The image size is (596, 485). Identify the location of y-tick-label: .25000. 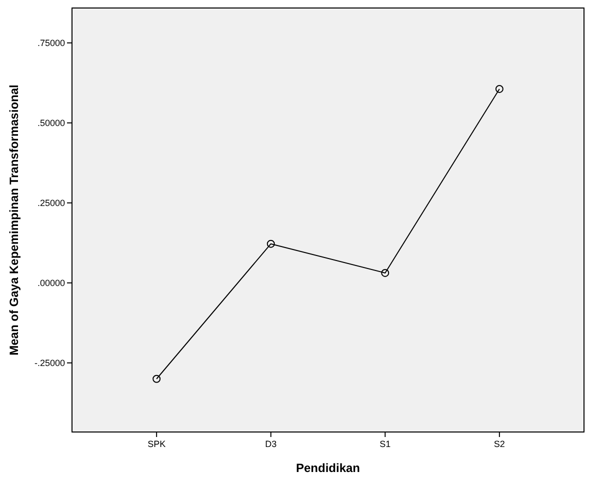
(51, 203).